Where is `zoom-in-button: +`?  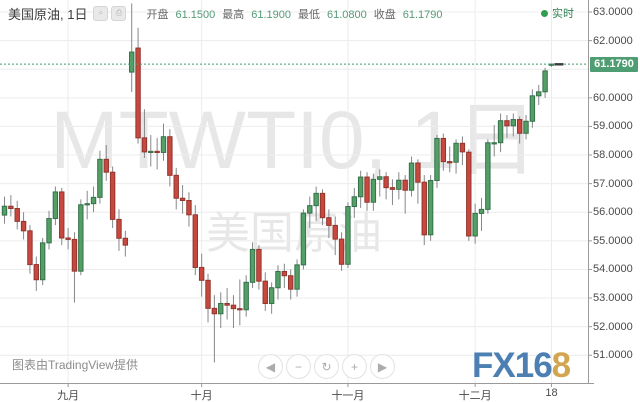
zoom-in-button: + is located at coordinates (354, 366).